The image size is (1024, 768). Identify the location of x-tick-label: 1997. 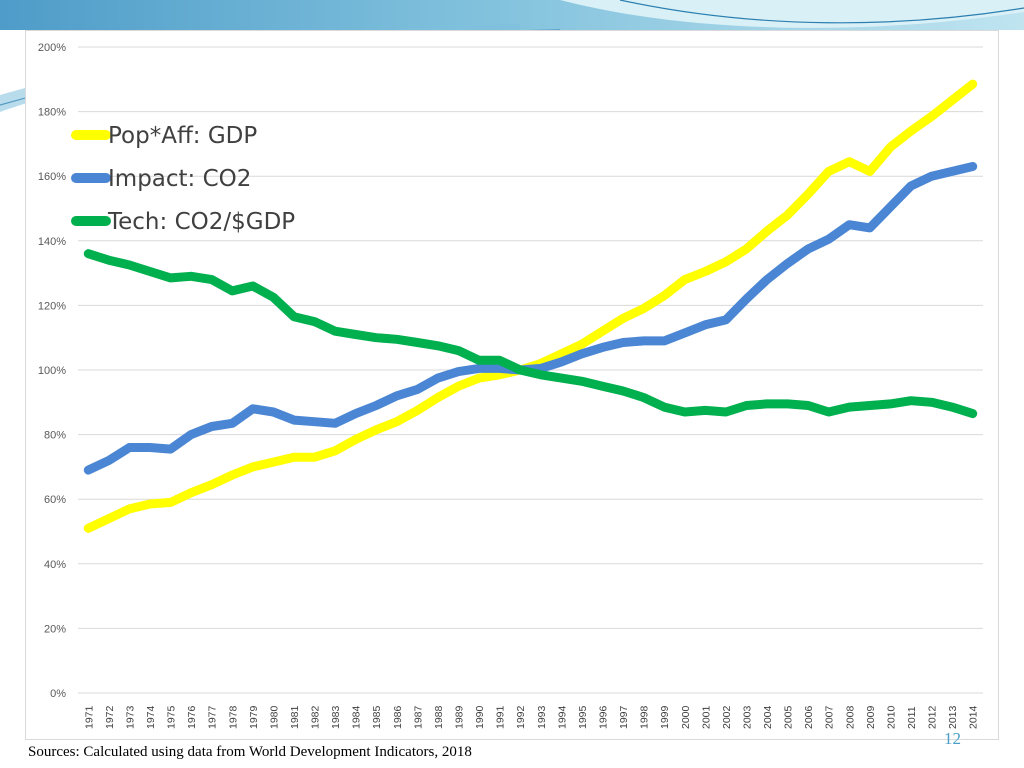
(624, 717).